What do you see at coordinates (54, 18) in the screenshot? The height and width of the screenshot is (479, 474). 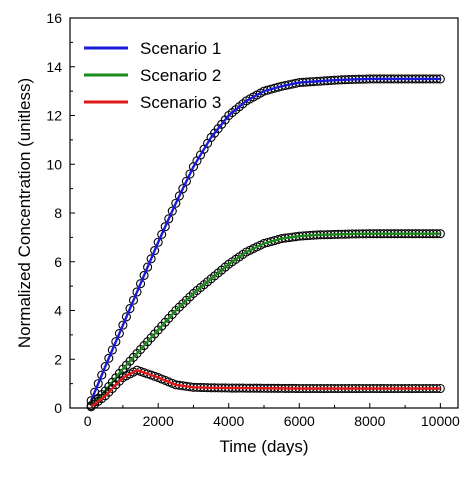 I see `y-tick-label: 16` at bounding box center [54, 18].